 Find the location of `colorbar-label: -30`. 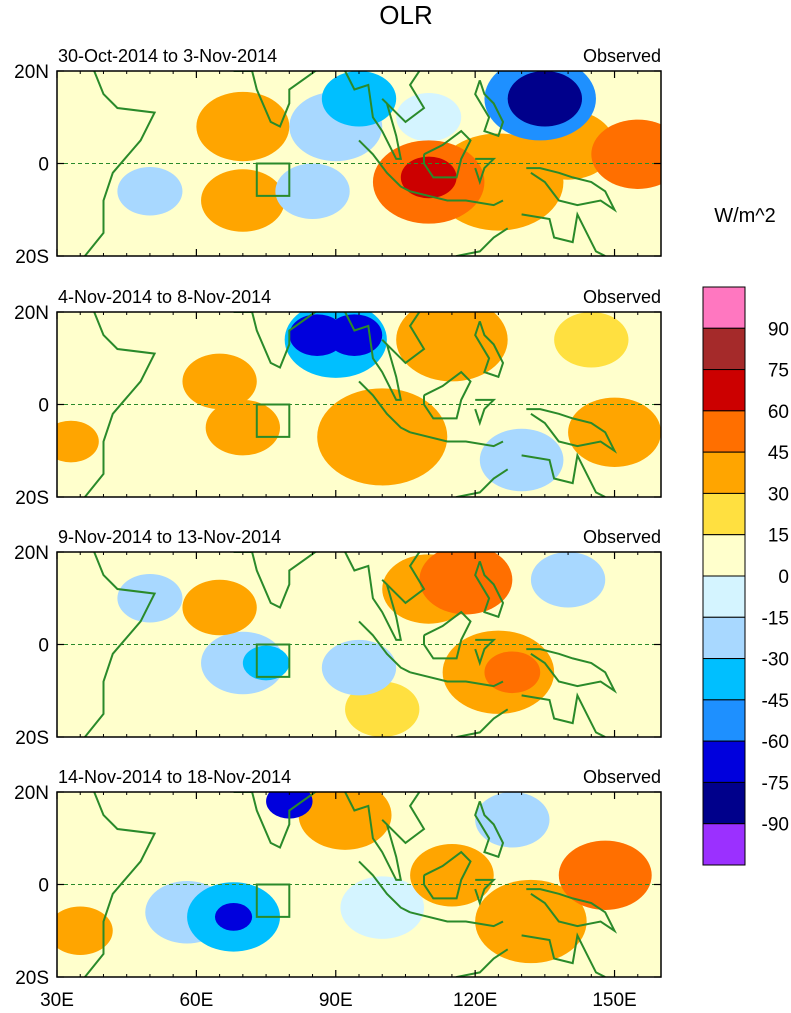

colorbar-label: -30 is located at coordinates (775, 660).